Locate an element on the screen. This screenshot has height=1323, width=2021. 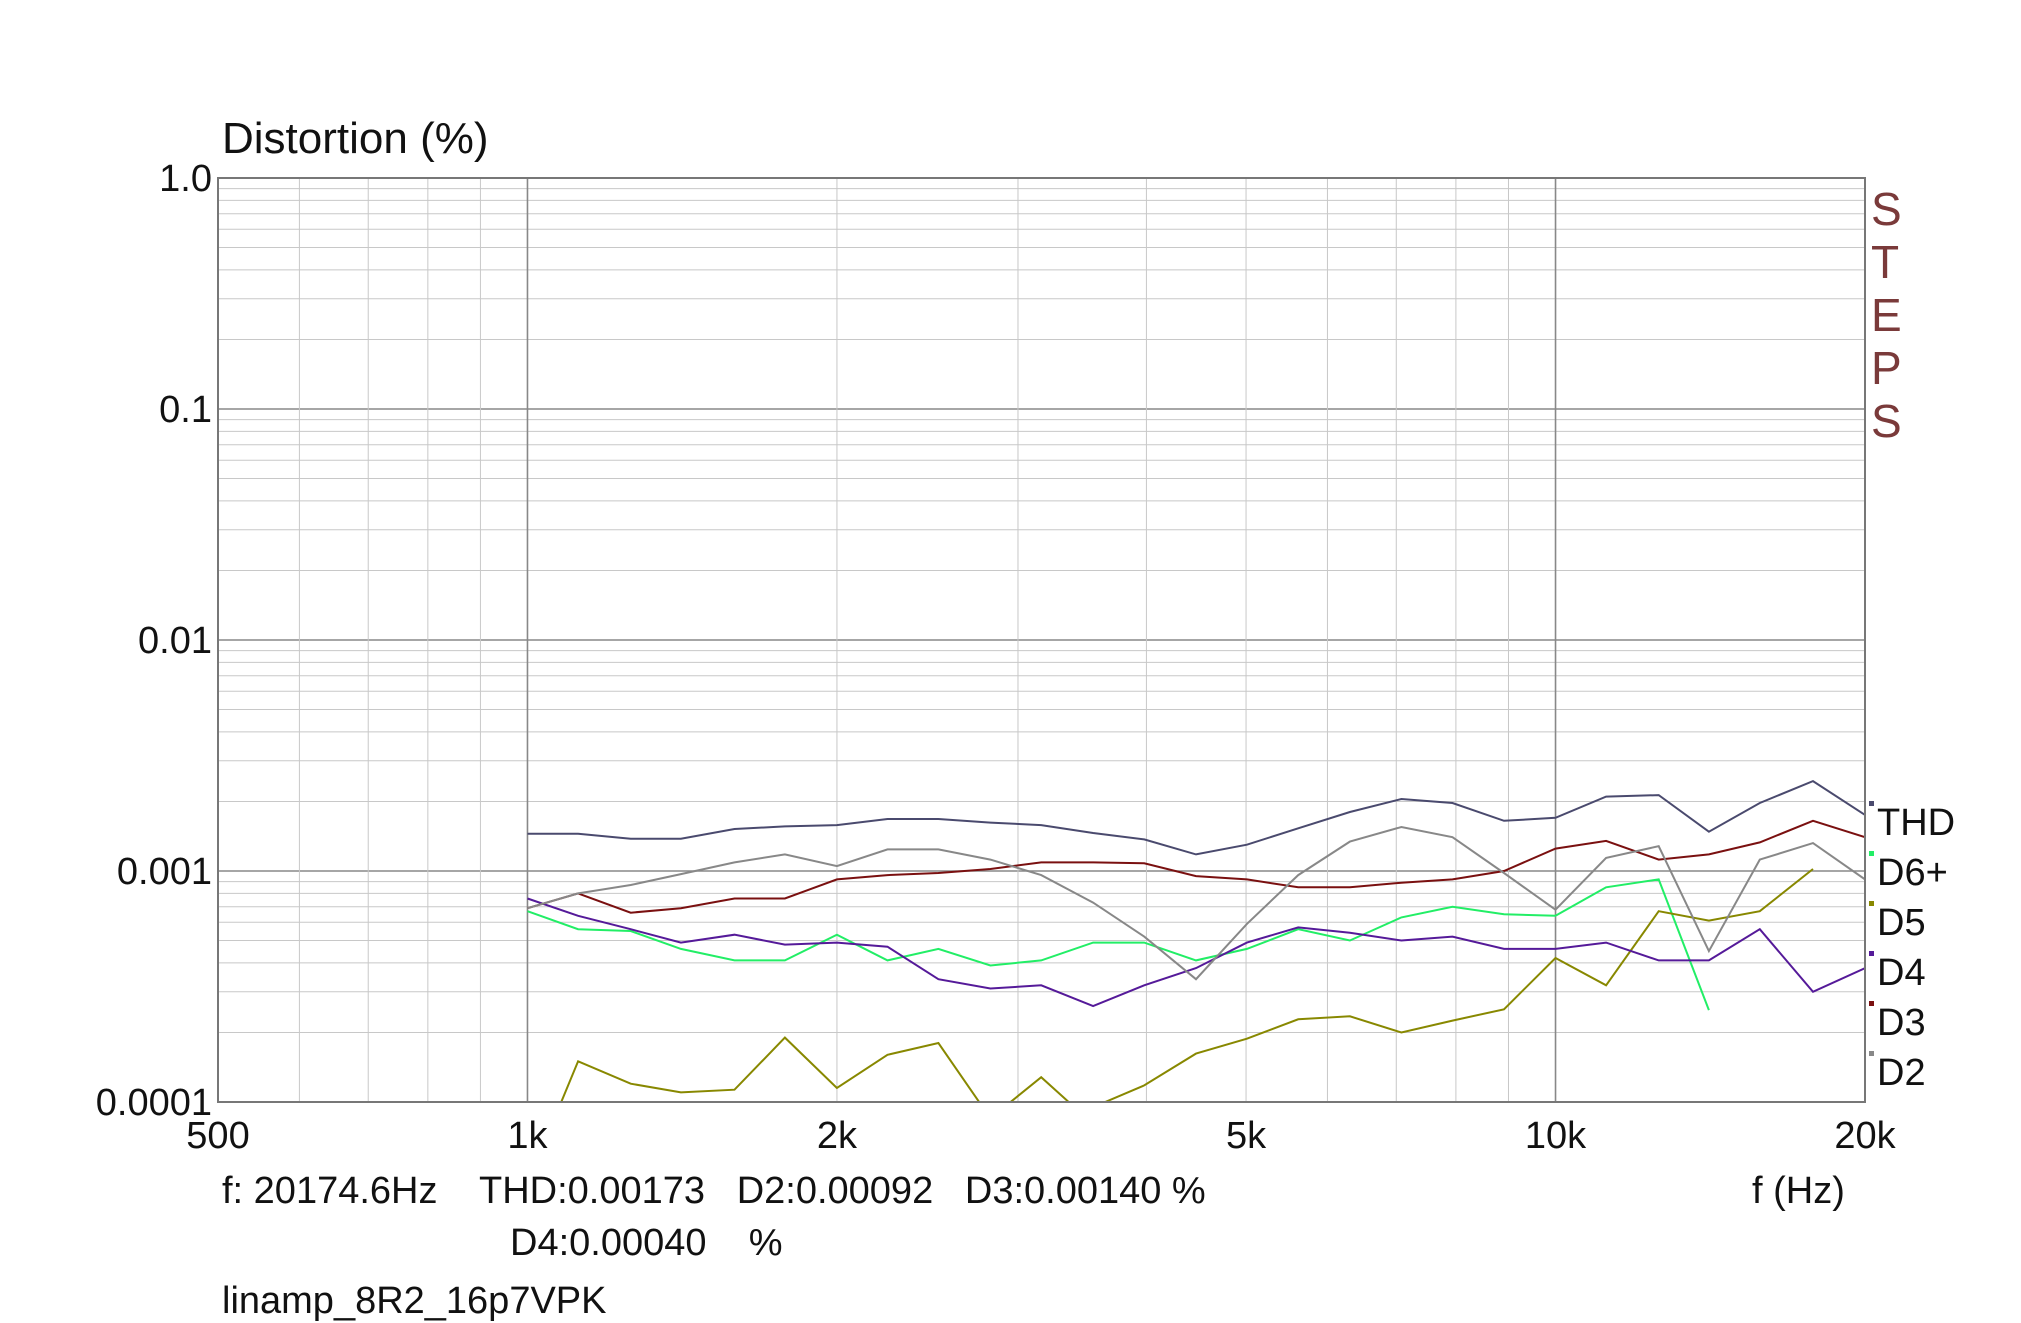
brand-letter: P is located at coordinates (1886, 368).